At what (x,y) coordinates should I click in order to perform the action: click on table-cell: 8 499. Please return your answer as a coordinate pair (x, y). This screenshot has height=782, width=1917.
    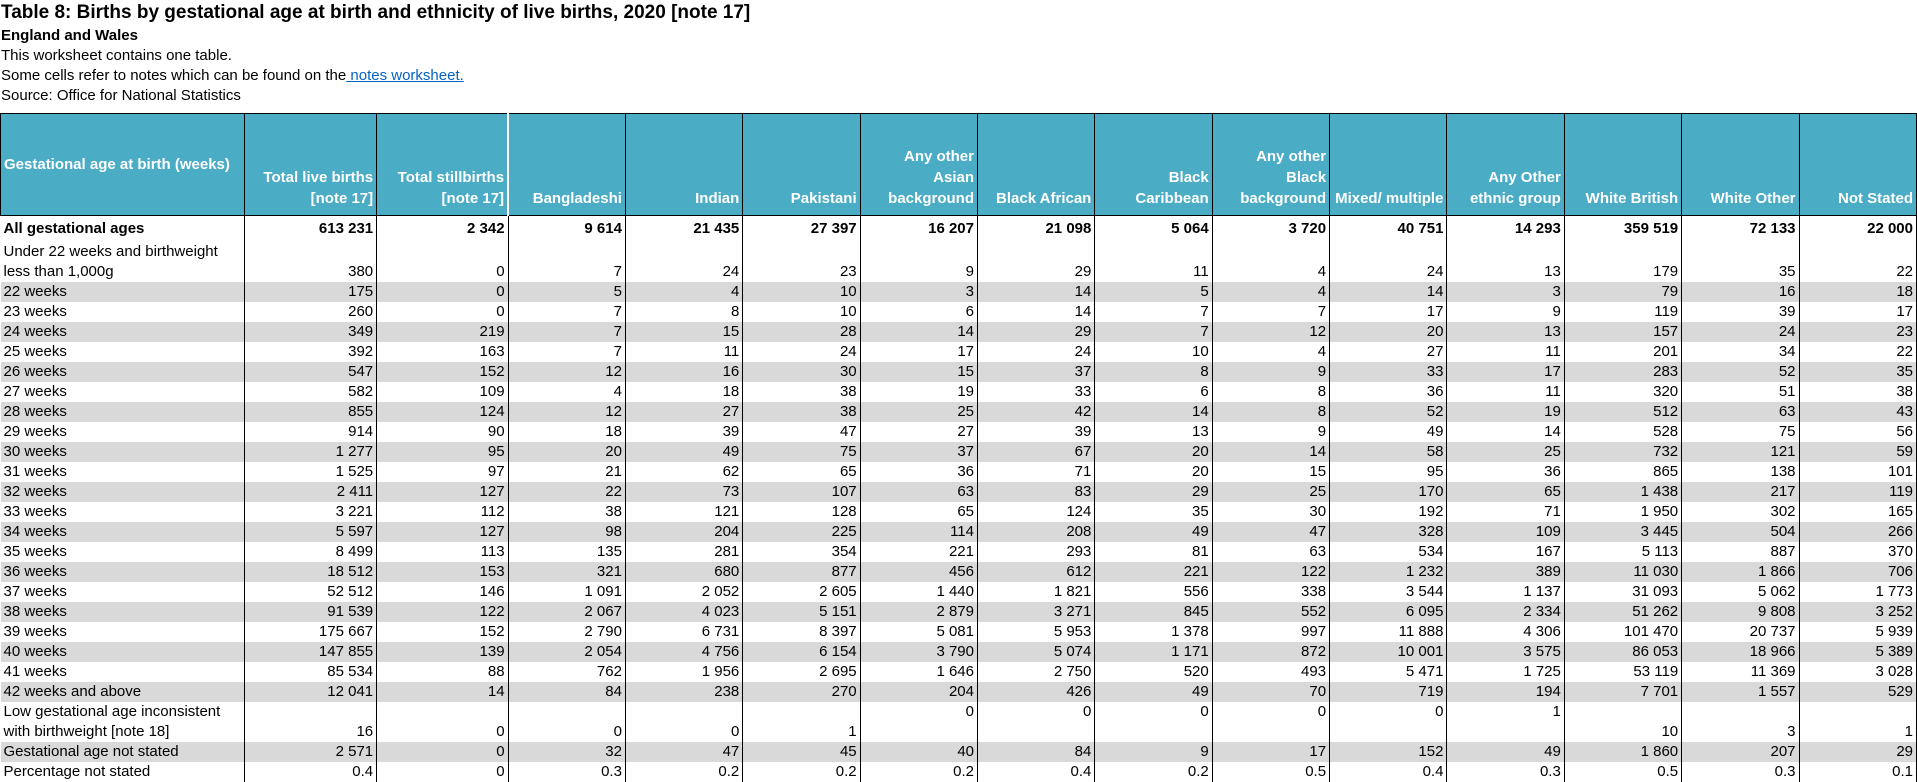
    Looking at the image, I should click on (310, 552).